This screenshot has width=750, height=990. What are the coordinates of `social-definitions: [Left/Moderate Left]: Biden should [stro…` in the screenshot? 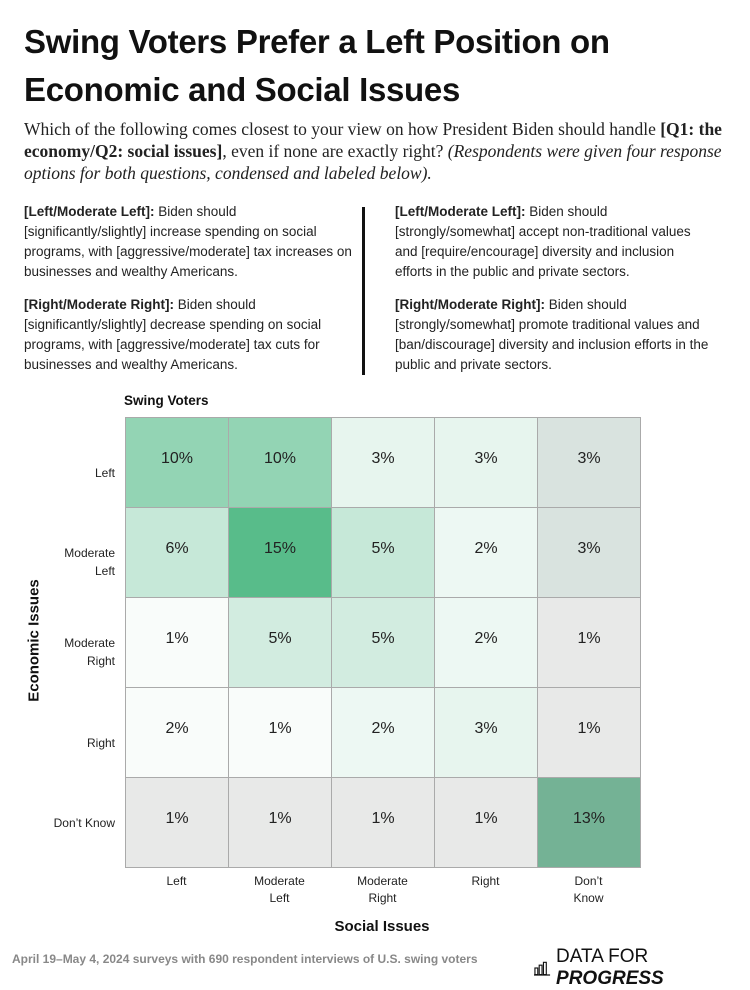 It's located at (555, 295).